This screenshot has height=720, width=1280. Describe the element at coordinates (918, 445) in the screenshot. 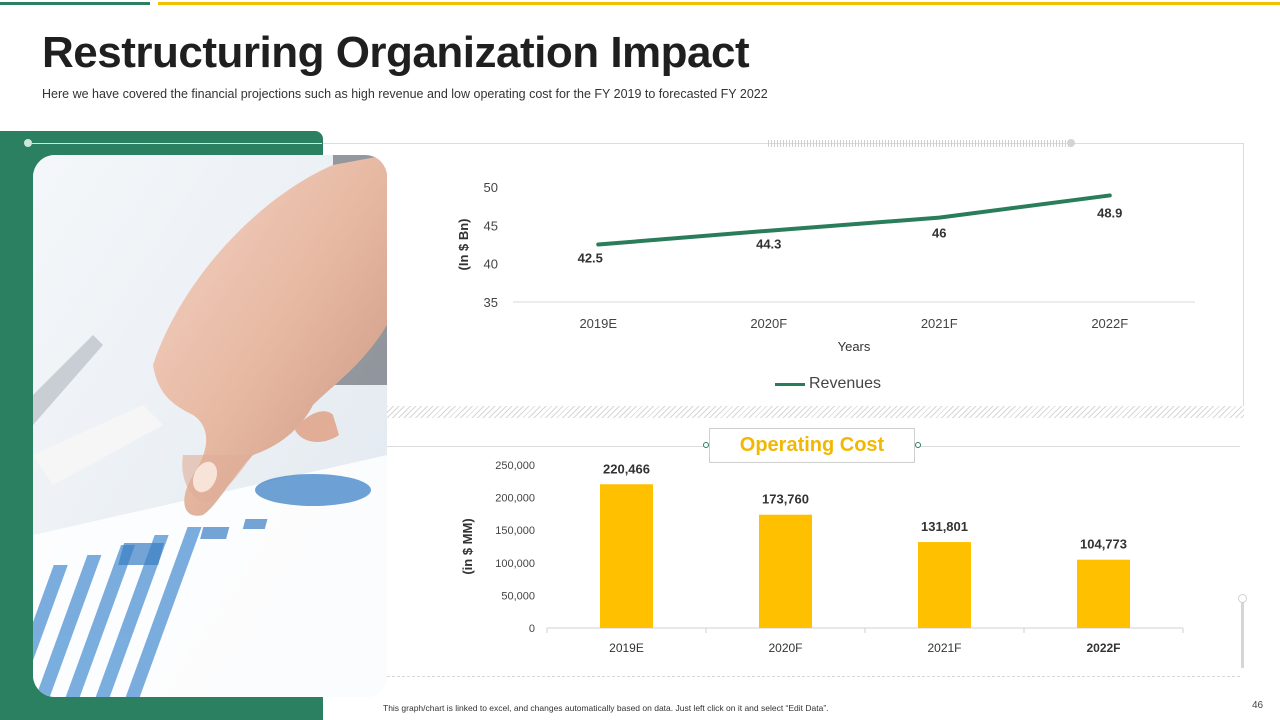

I see `title-box-right-dot` at that location.